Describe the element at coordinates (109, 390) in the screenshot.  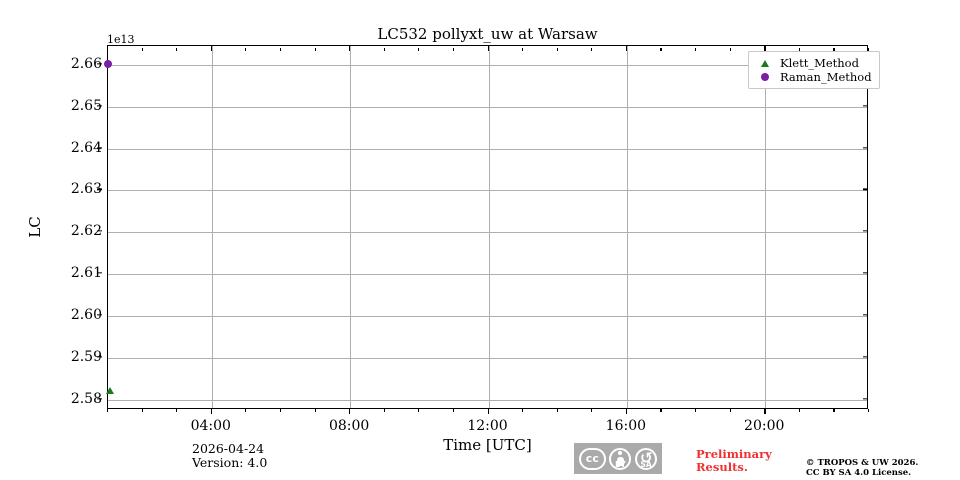
I see `data-point-klett-method` at that location.